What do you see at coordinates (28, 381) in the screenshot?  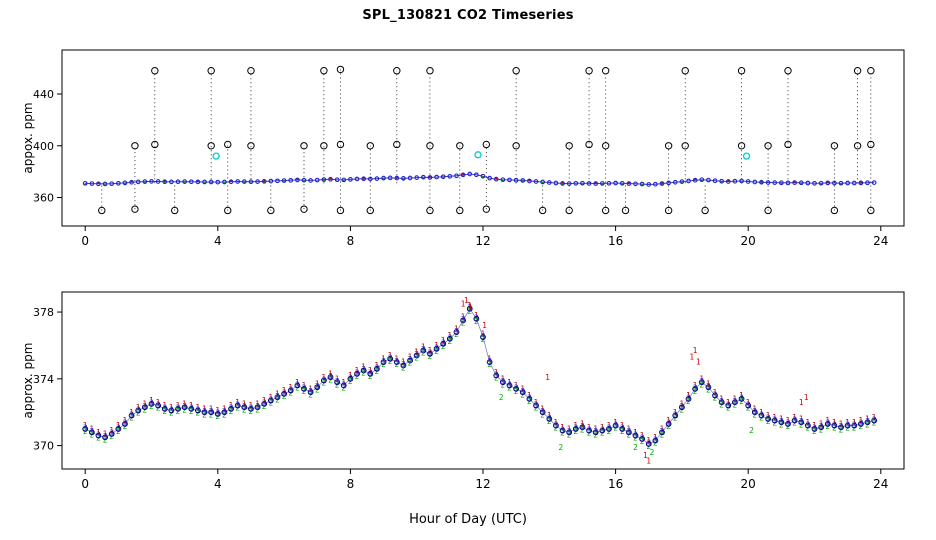 I see `bottom-y-axis-label: approx. ppm` at bounding box center [28, 381].